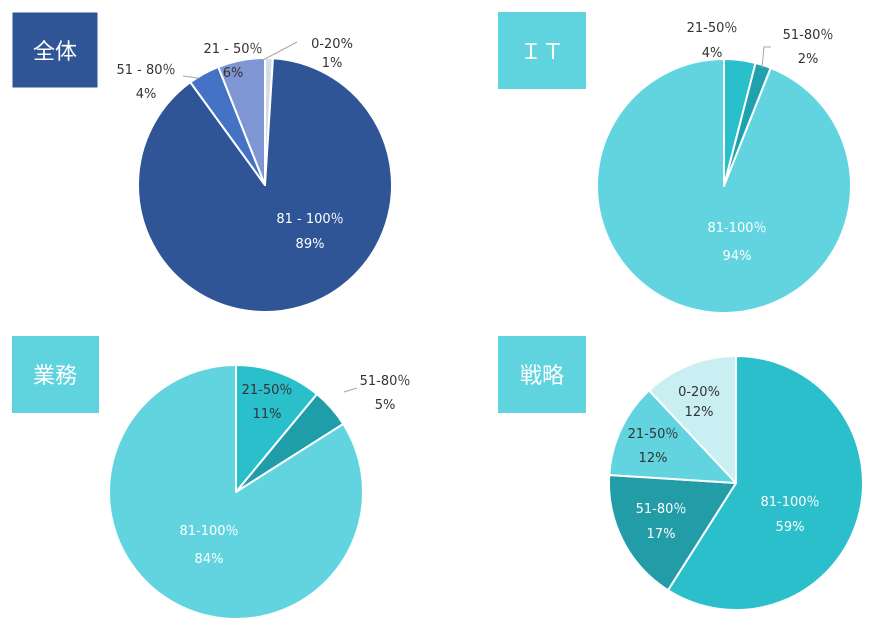 Image resolution: width=886 pixels, height=630 pixels. I want to click on slice-value-label: 17%, so click(661, 534).